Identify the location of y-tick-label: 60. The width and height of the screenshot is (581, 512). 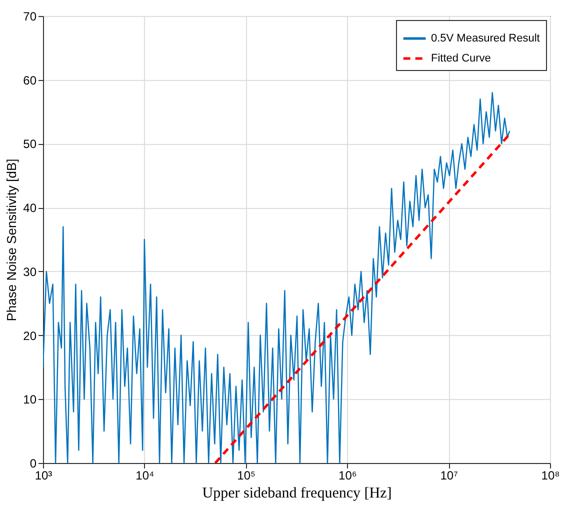
(30, 80).